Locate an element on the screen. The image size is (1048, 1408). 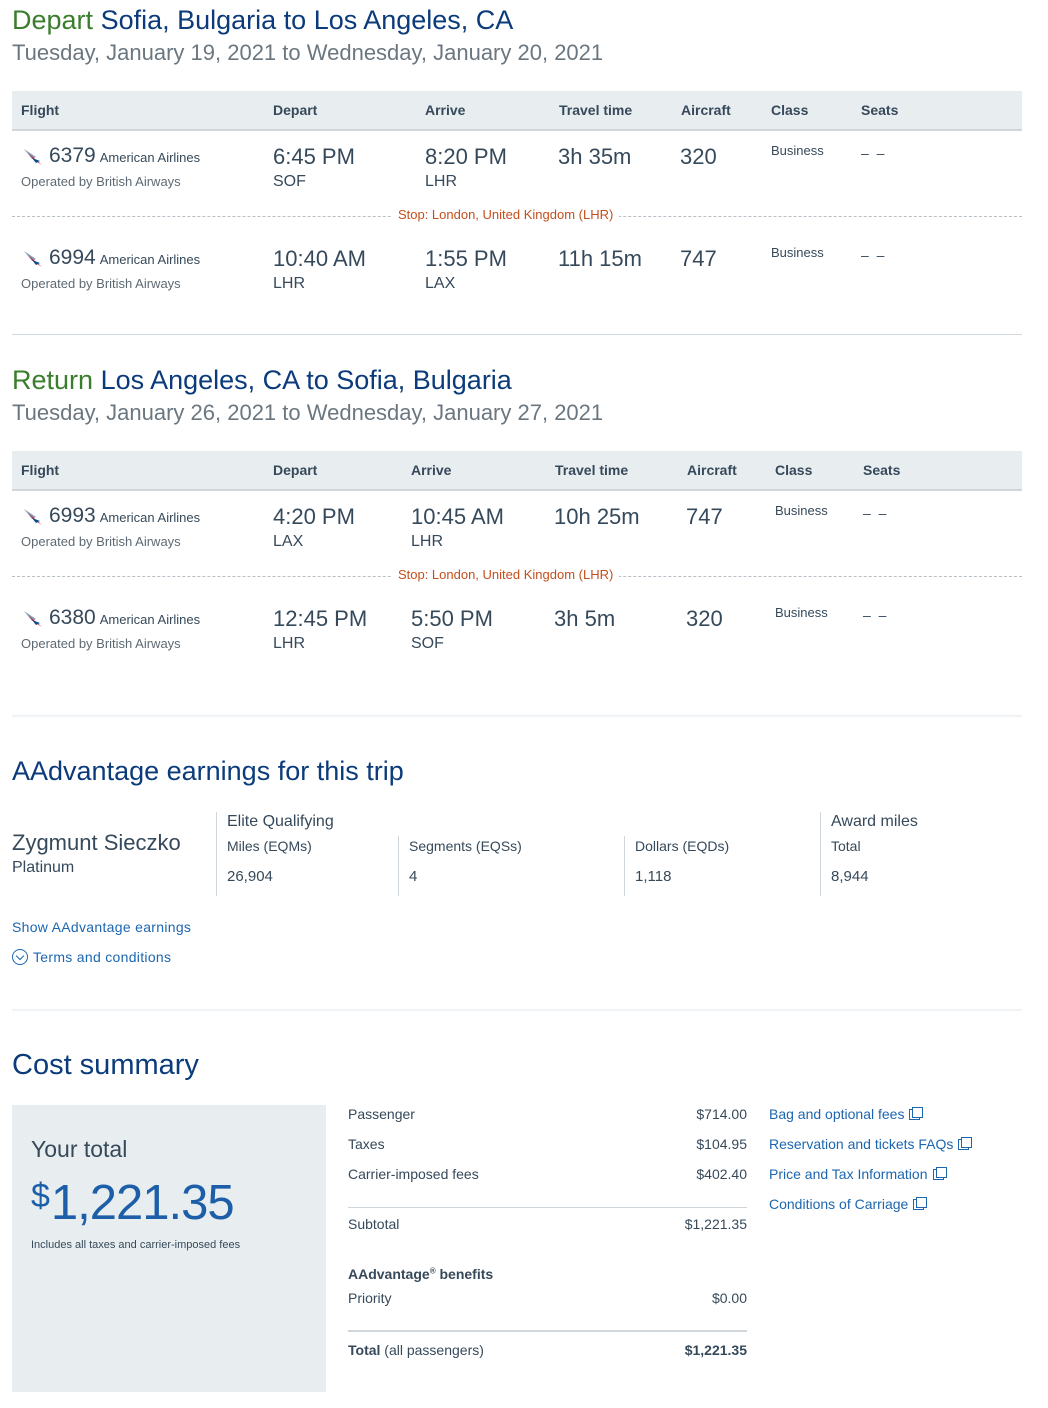
grand-total-amount: $1,221.35 is located at coordinates (715, 1350).